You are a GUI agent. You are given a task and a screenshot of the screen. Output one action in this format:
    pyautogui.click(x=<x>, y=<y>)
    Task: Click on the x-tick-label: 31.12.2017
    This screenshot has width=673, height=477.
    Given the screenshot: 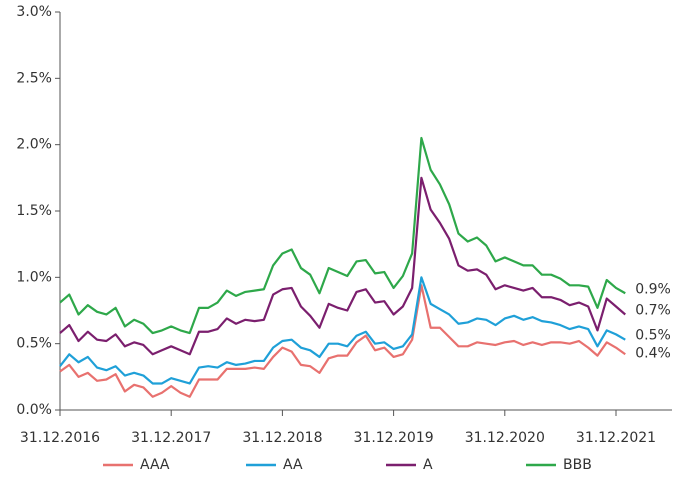 What is the action you would take?
    pyautogui.click(x=171, y=438)
    